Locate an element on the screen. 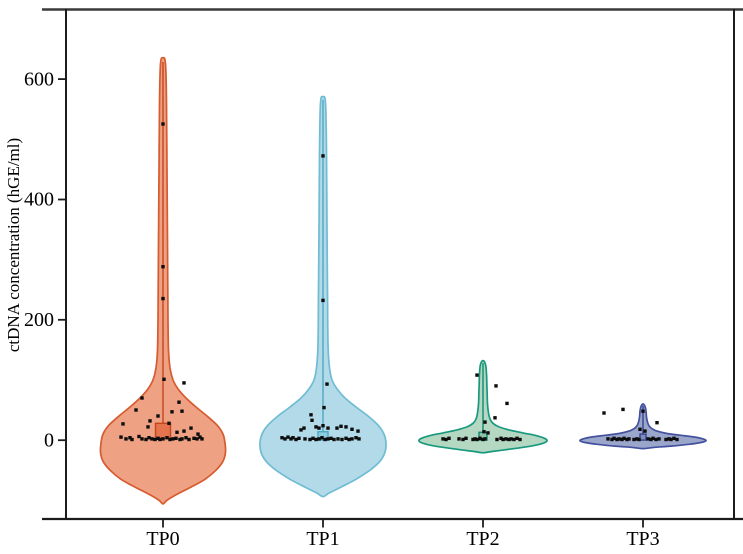  violin-group-tp3 is located at coordinates (643, 426).